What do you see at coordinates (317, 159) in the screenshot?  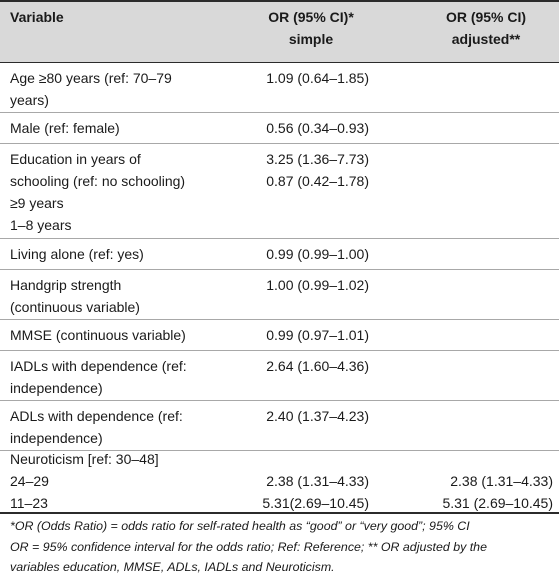 I see `simple-line: 3.25 (1.36–7.73)` at bounding box center [317, 159].